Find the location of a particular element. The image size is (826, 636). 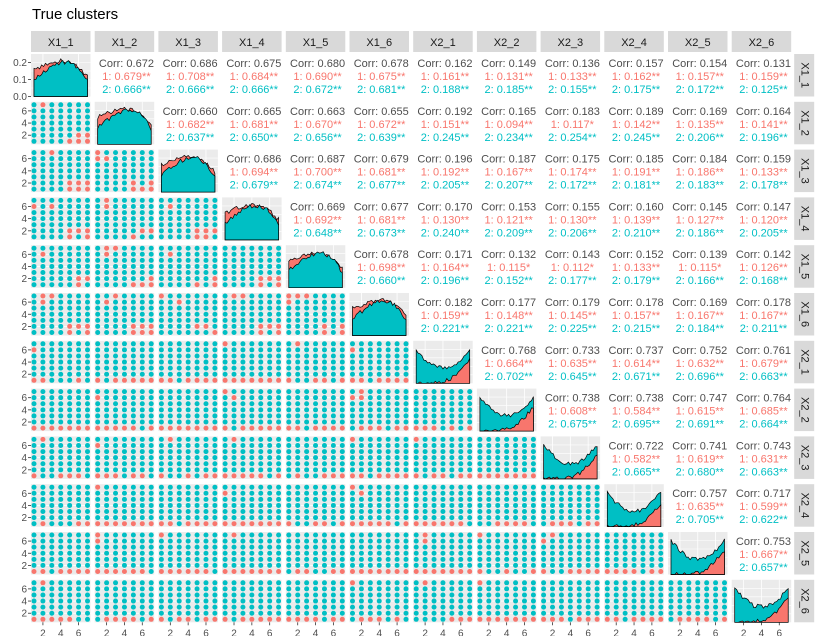

corr-cluster-2: 2: 0.186** is located at coordinates (700, 233).